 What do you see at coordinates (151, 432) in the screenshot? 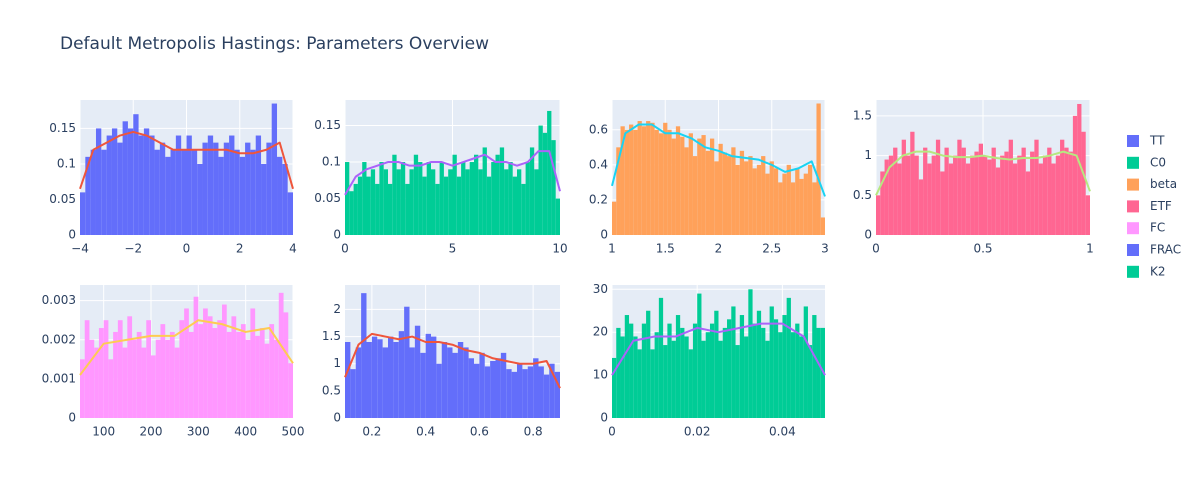
I see `x-tick-label: 200` at bounding box center [151, 432].